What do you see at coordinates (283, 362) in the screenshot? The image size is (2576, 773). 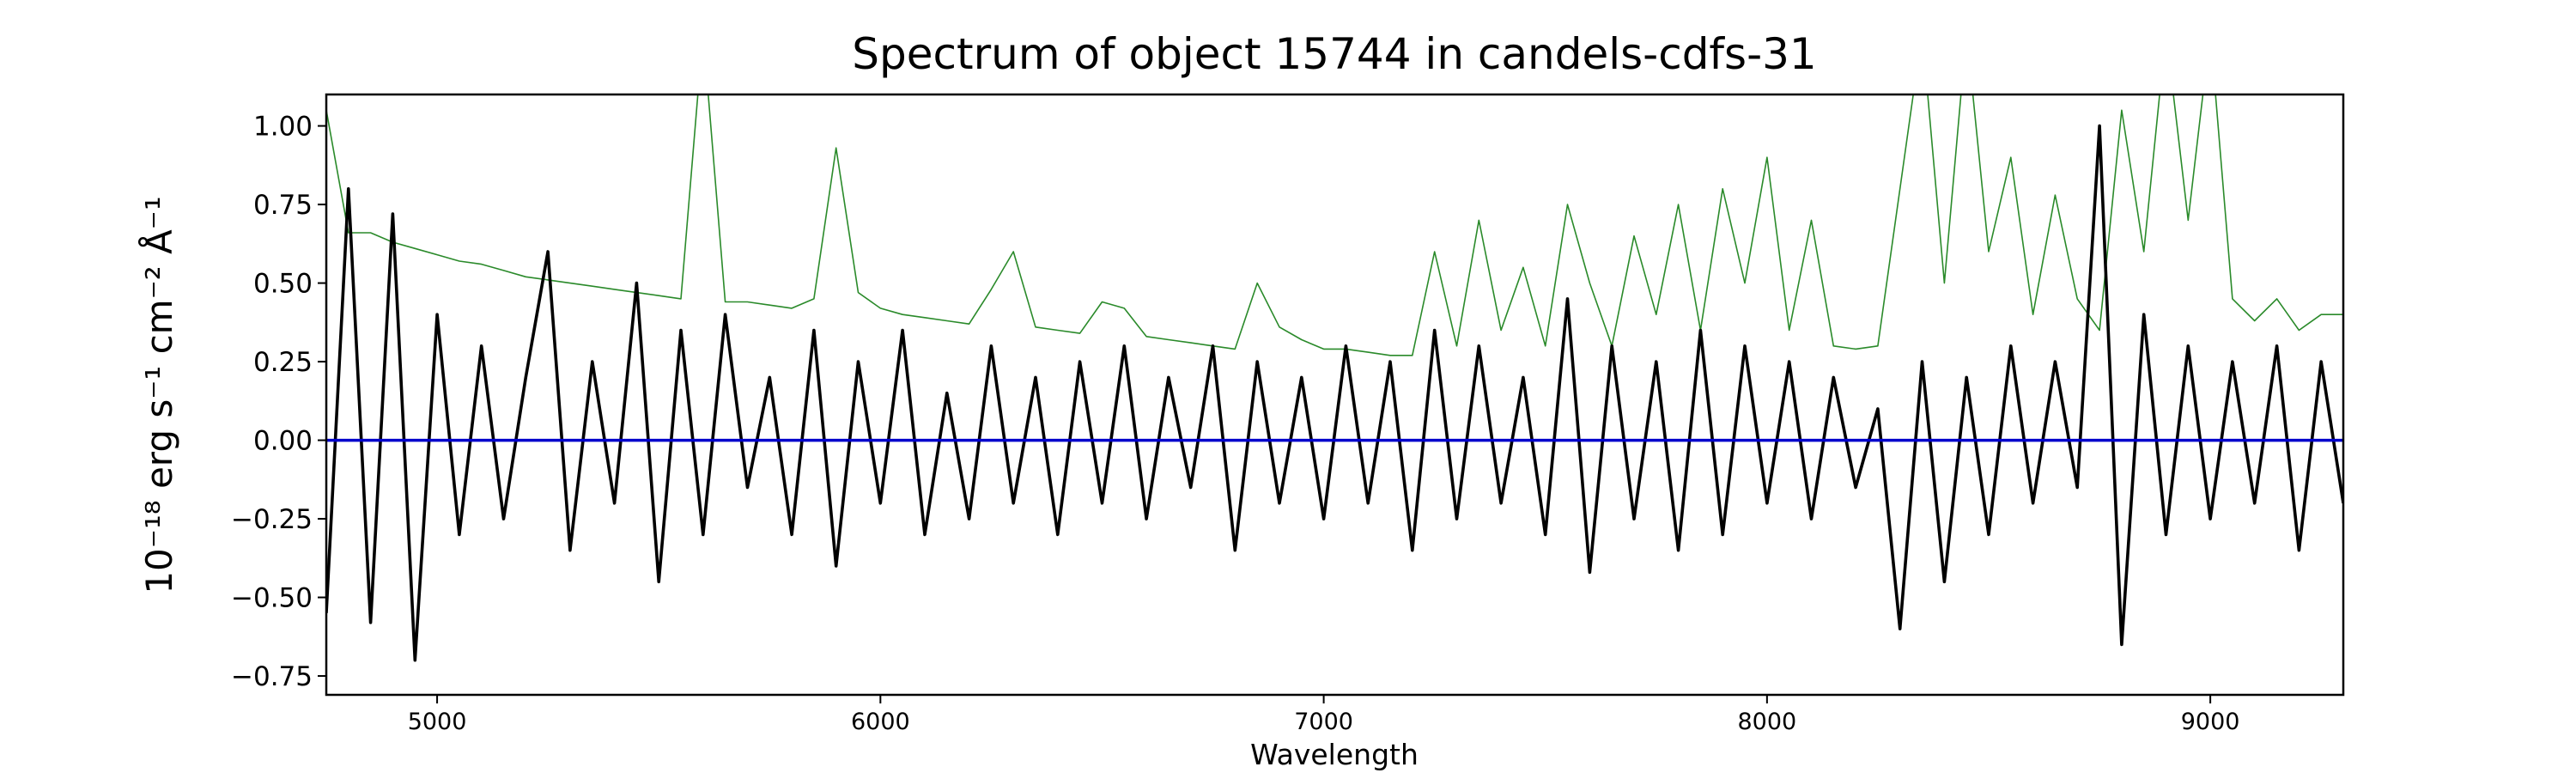 I see `y-tick-label: 0.25` at bounding box center [283, 362].